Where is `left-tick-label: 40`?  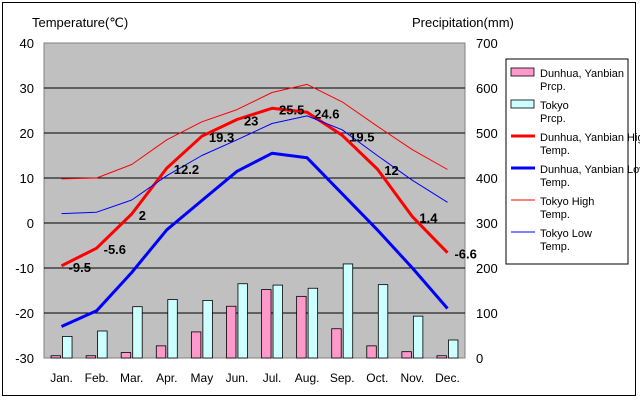 left-tick-label: 40 is located at coordinates (27, 43).